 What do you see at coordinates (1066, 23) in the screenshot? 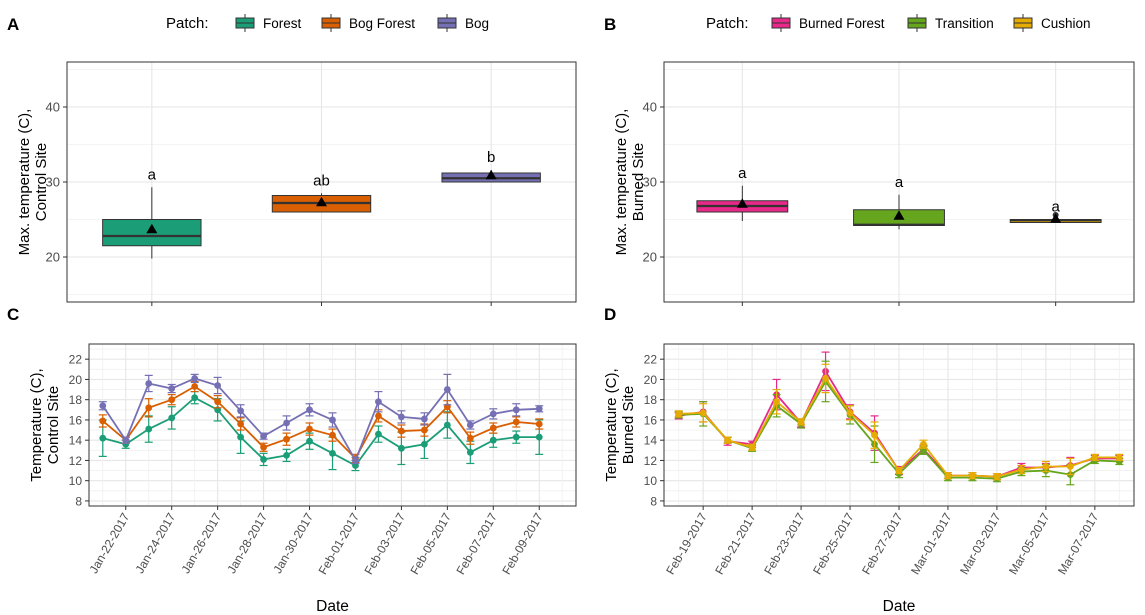
I see `legend-label: Cushion` at bounding box center [1066, 23].